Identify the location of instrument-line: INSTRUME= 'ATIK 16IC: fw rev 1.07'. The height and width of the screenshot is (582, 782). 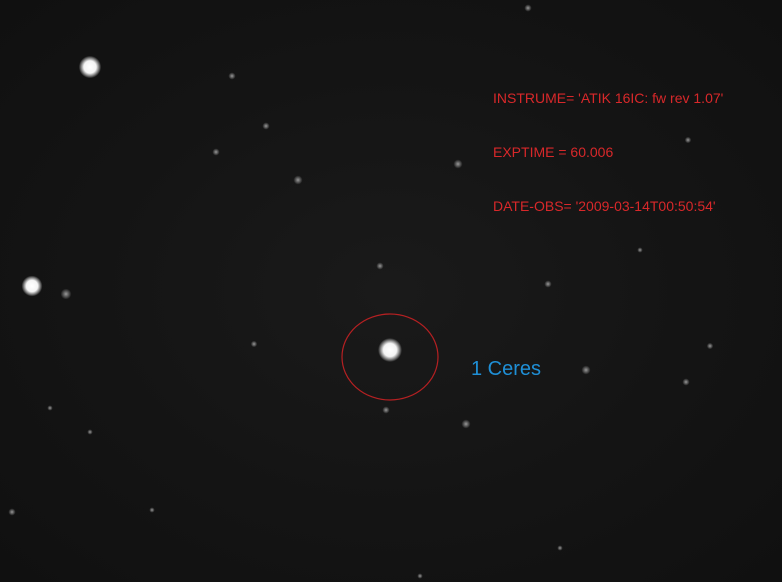
(608, 98).